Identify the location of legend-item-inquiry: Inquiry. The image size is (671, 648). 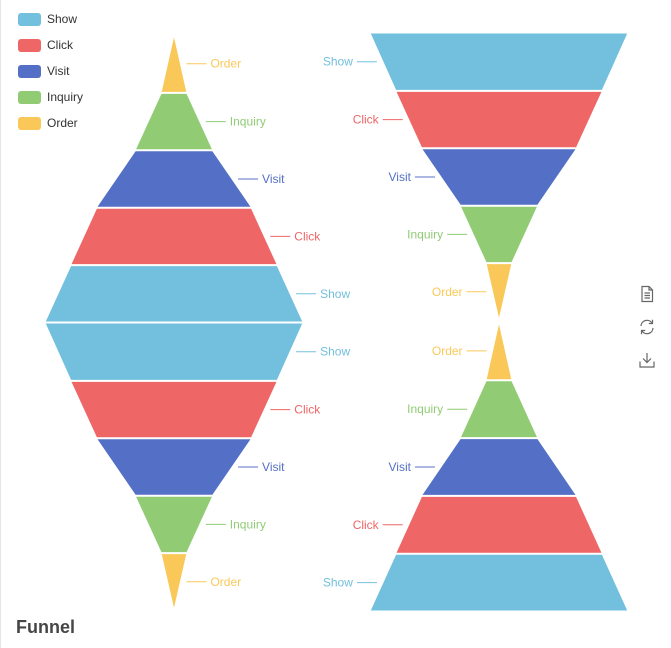
(50, 97).